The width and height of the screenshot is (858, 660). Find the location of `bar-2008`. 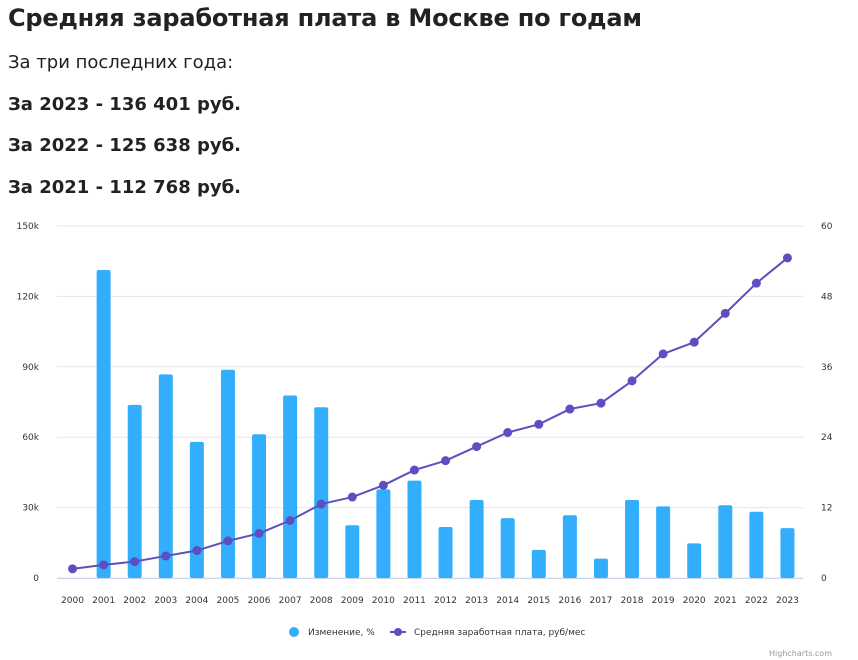

bar-2008 is located at coordinates (321, 492).